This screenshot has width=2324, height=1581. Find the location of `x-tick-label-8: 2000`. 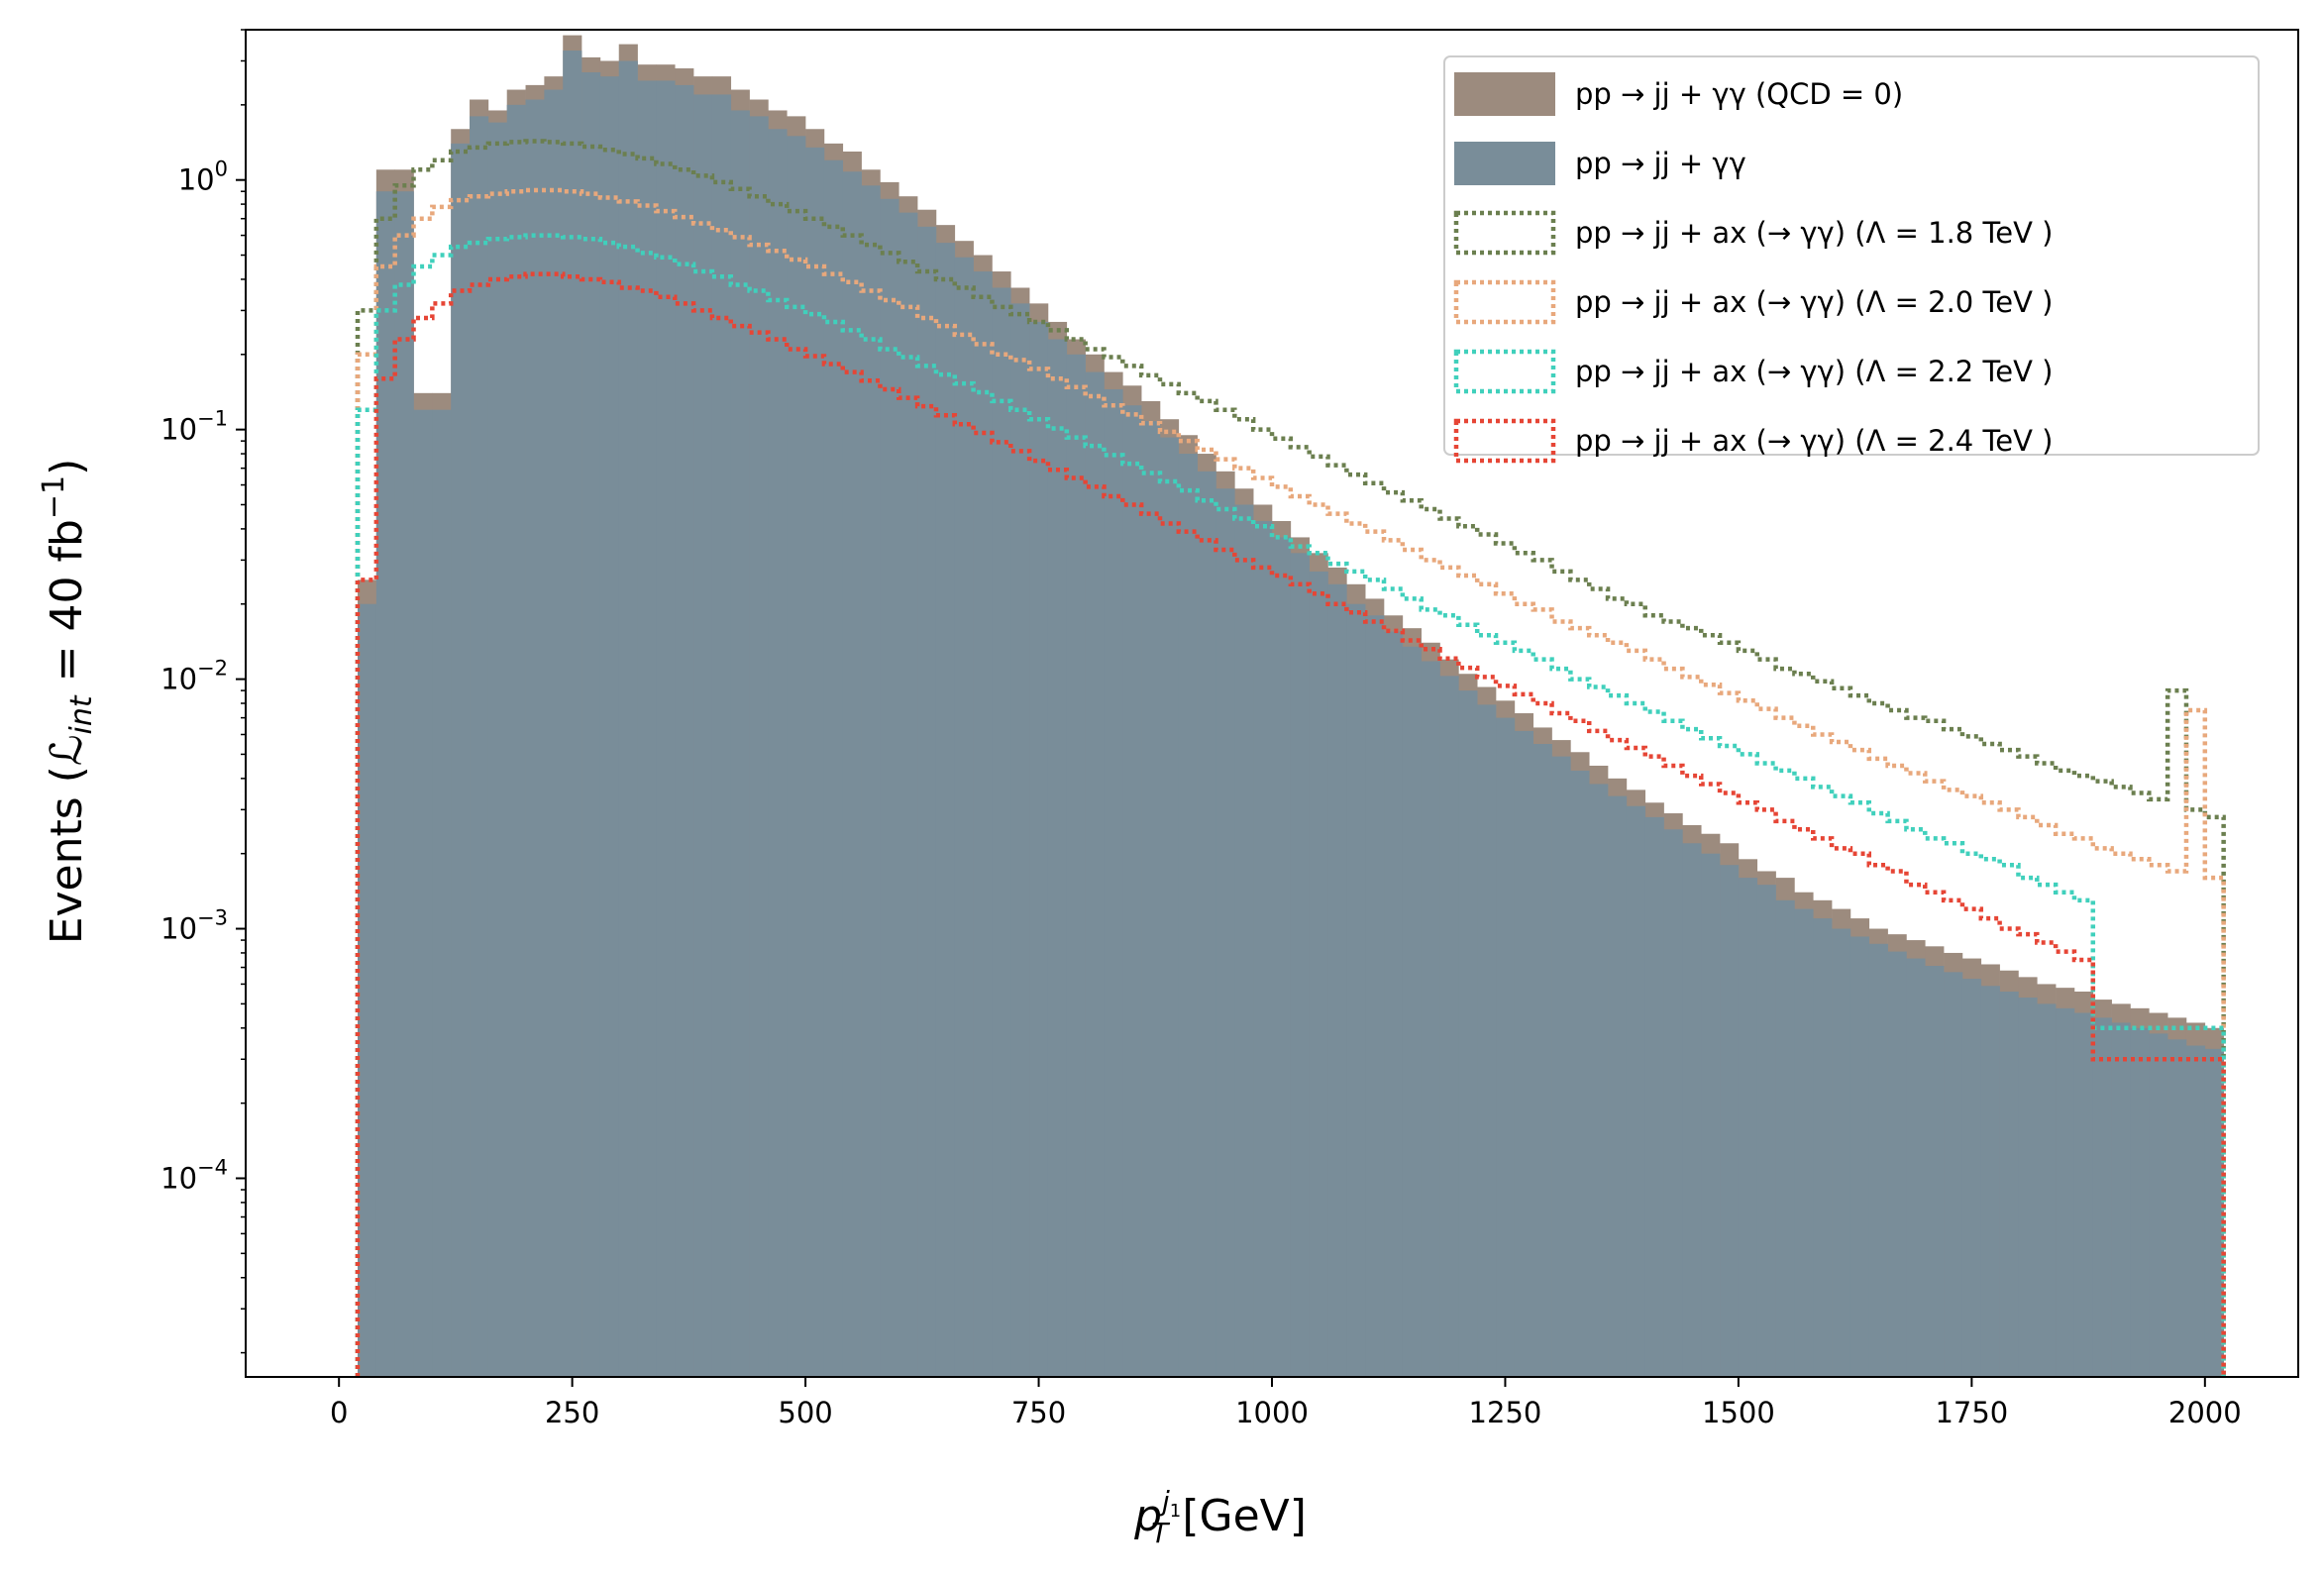

x-tick-label-8: 2000 is located at coordinates (2205, 1412).